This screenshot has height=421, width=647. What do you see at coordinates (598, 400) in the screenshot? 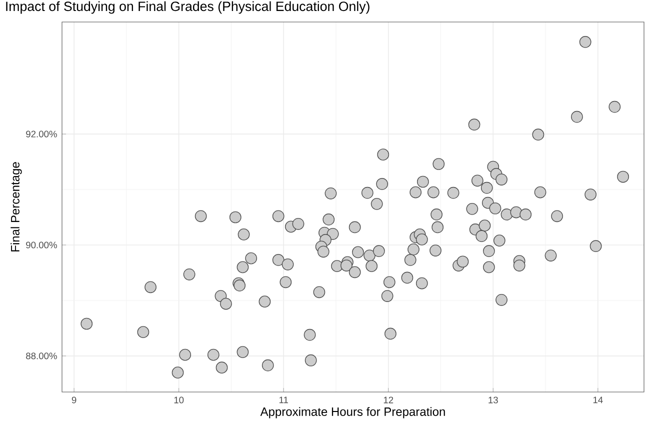
I see `x-tick-label: 14` at bounding box center [598, 400].